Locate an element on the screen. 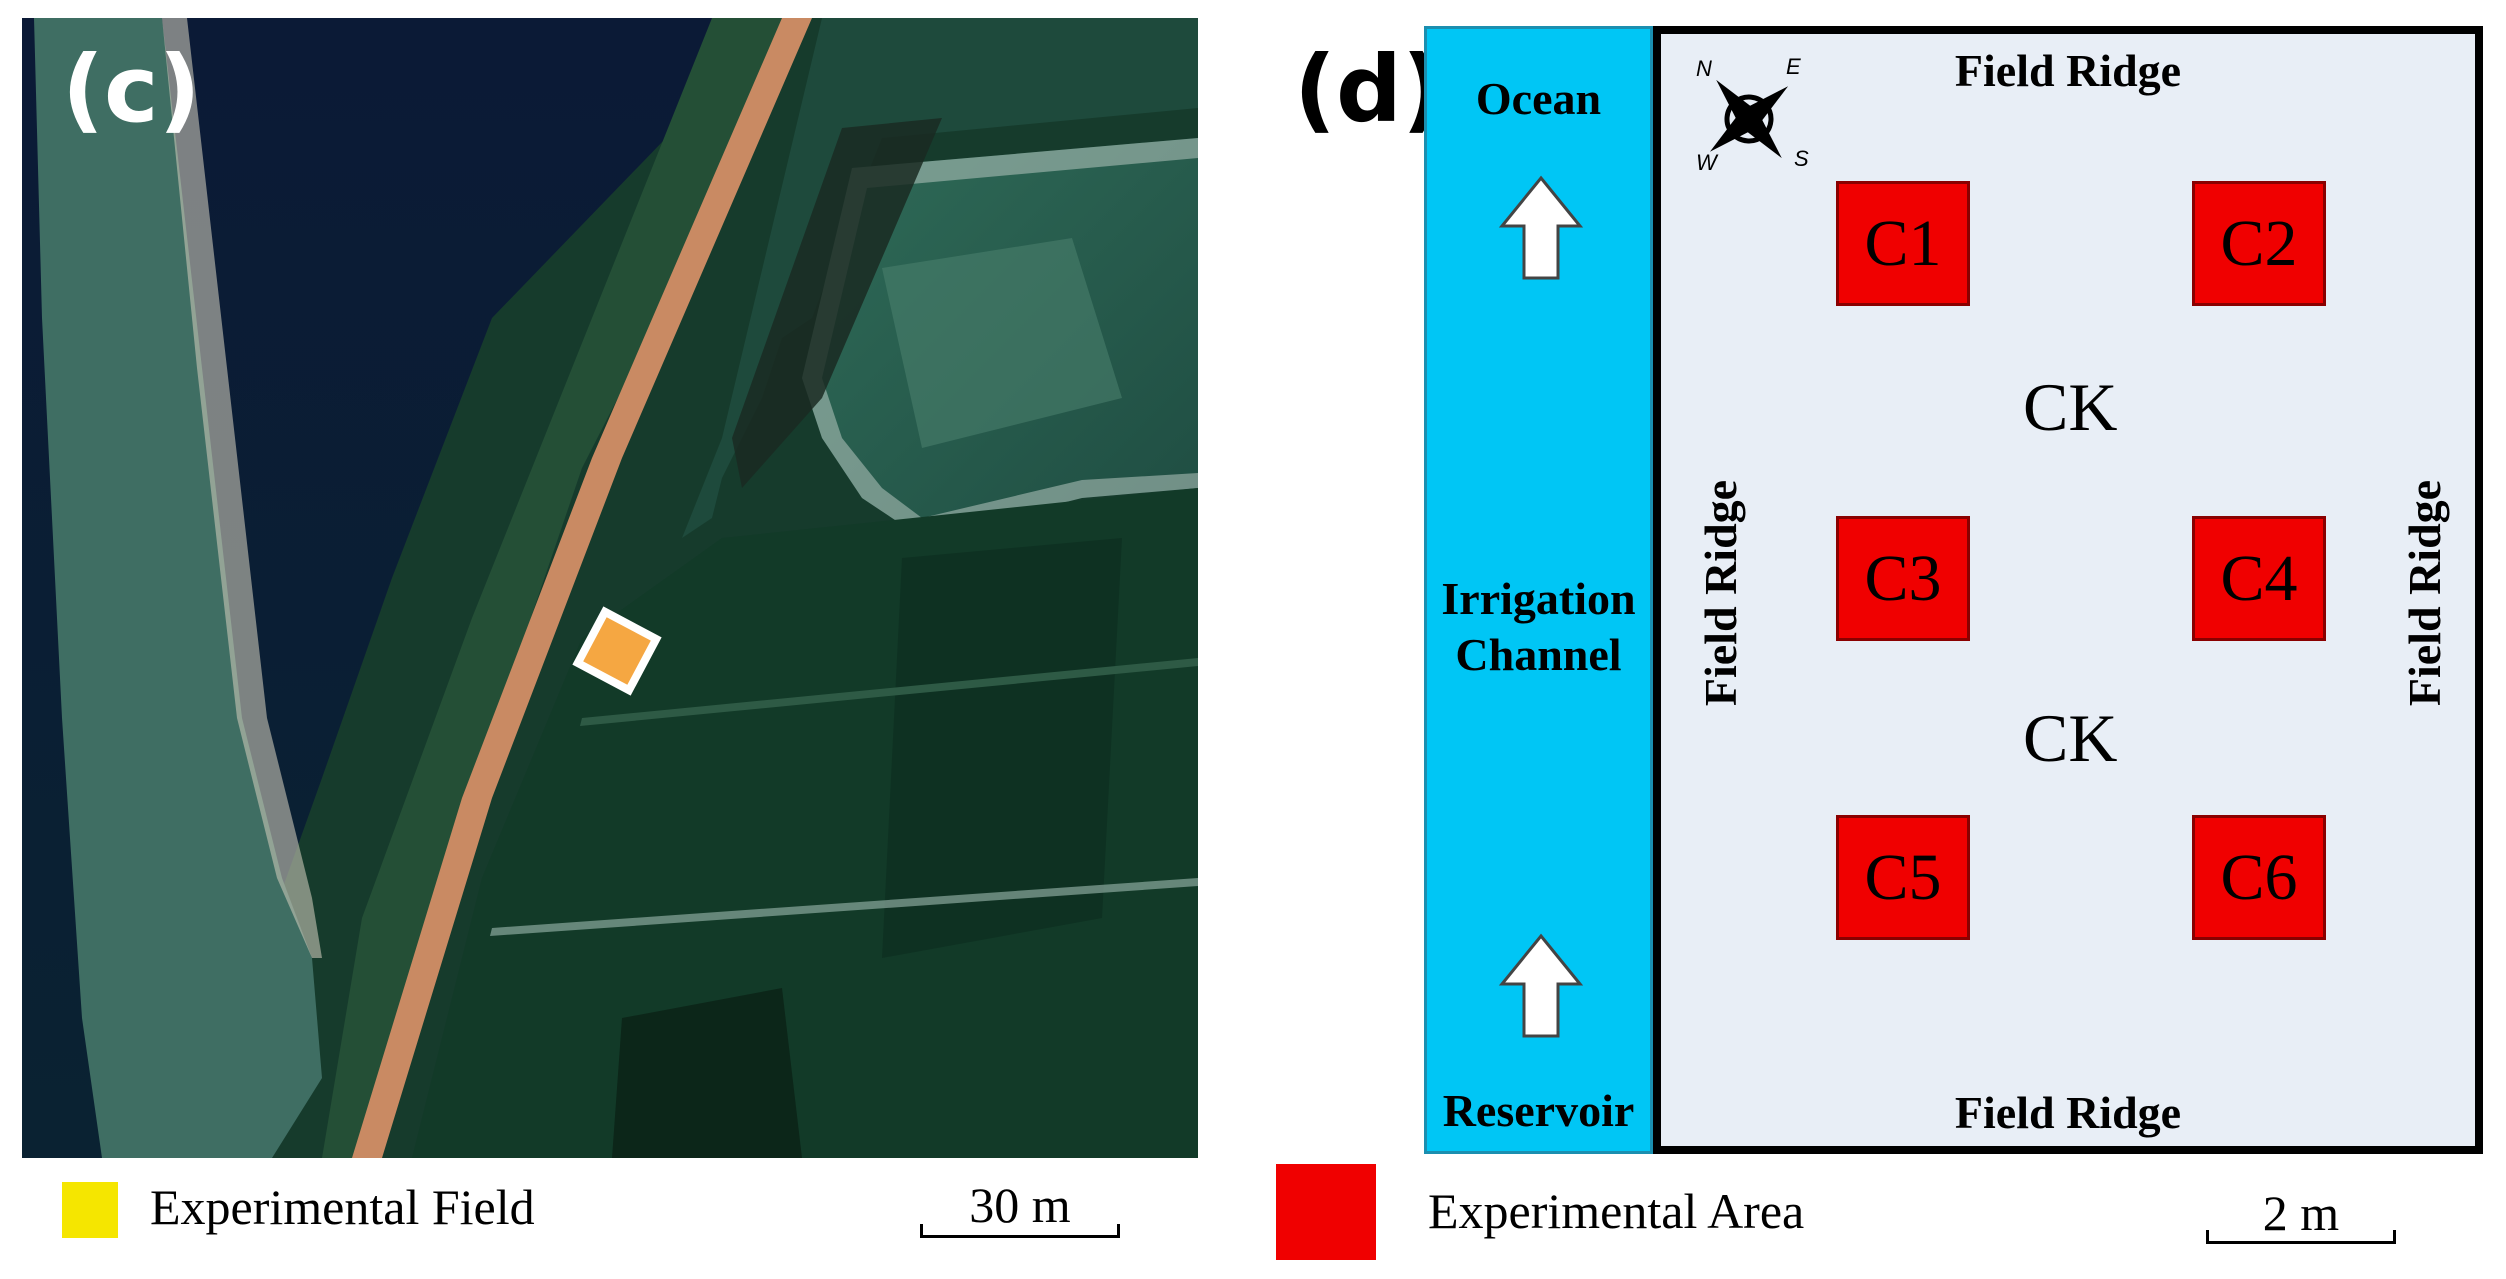 The width and height of the screenshot is (2506, 1279). compass-s-label: S is located at coordinates (1801, 158).